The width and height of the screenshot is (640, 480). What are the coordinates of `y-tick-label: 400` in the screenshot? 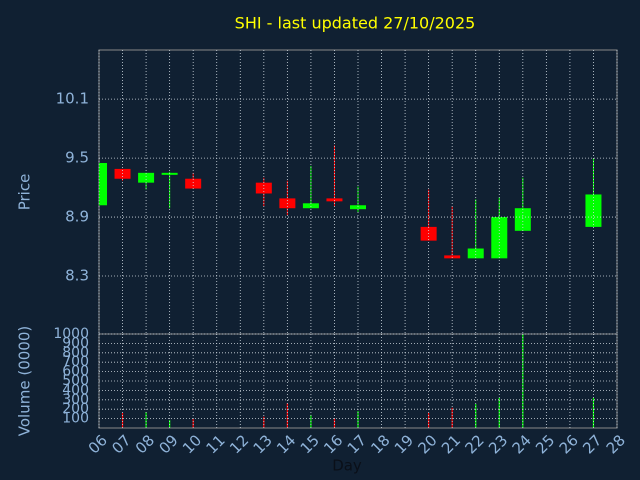 It's located at (75, 390).